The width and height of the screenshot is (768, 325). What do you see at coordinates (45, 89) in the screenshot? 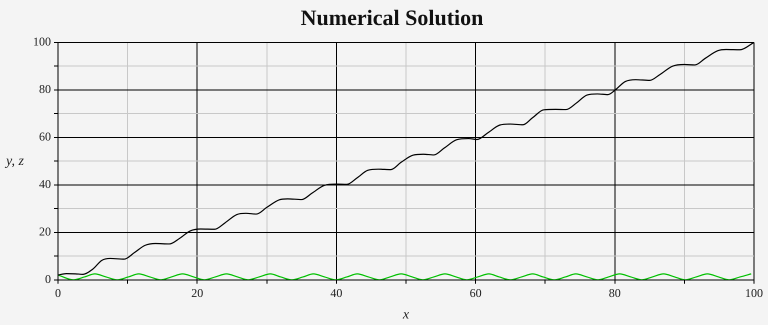
I see `y-tick-label: 80` at bounding box center [45, 89].